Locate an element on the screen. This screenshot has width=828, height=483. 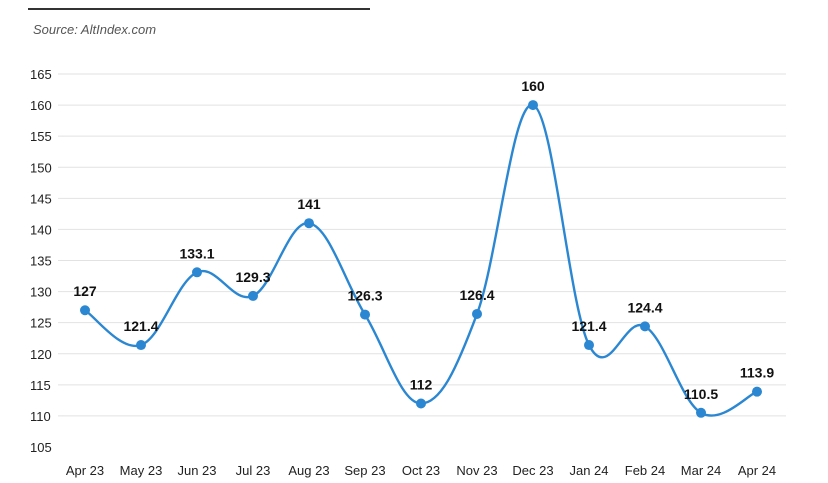
data-label: 126.3 is located at coordinates (364, 296).